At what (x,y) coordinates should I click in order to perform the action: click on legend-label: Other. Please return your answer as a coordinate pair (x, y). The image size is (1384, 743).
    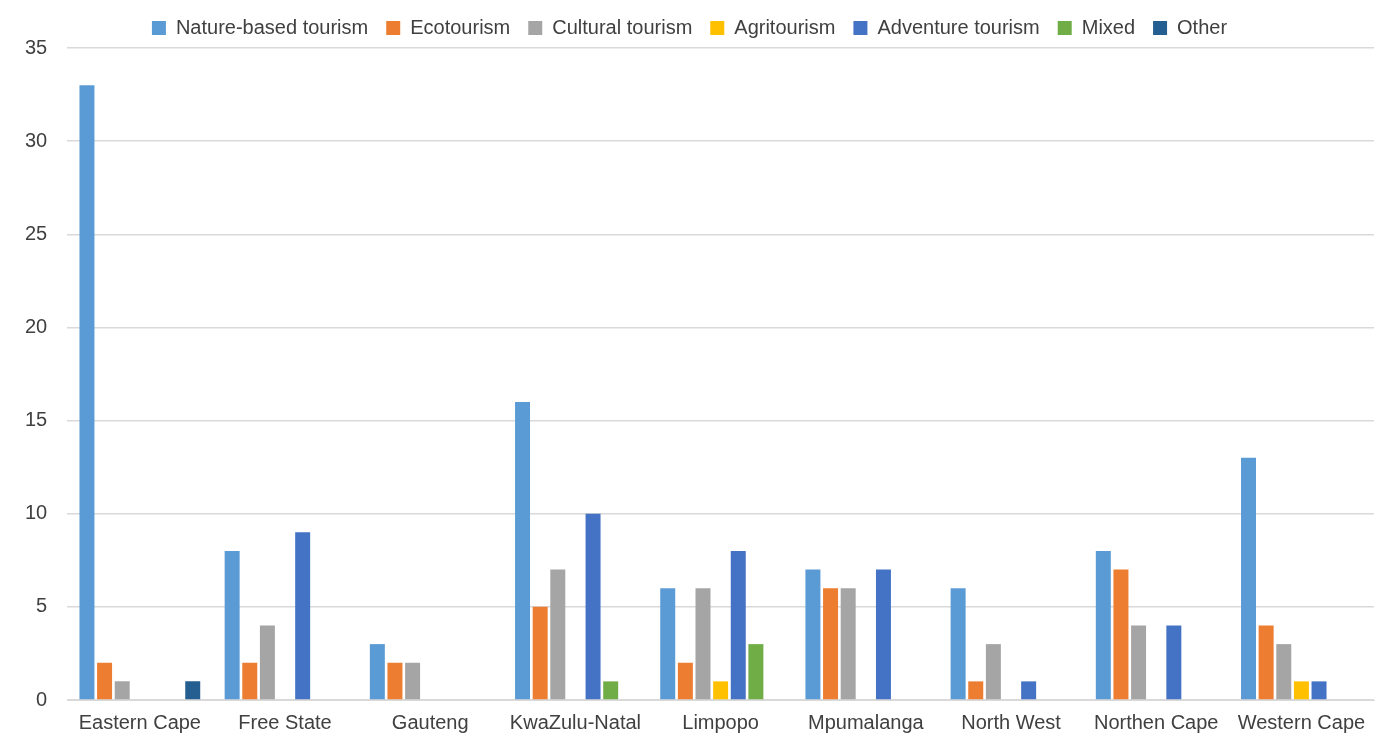
    Looking at the image, I should click on (1202, 26).